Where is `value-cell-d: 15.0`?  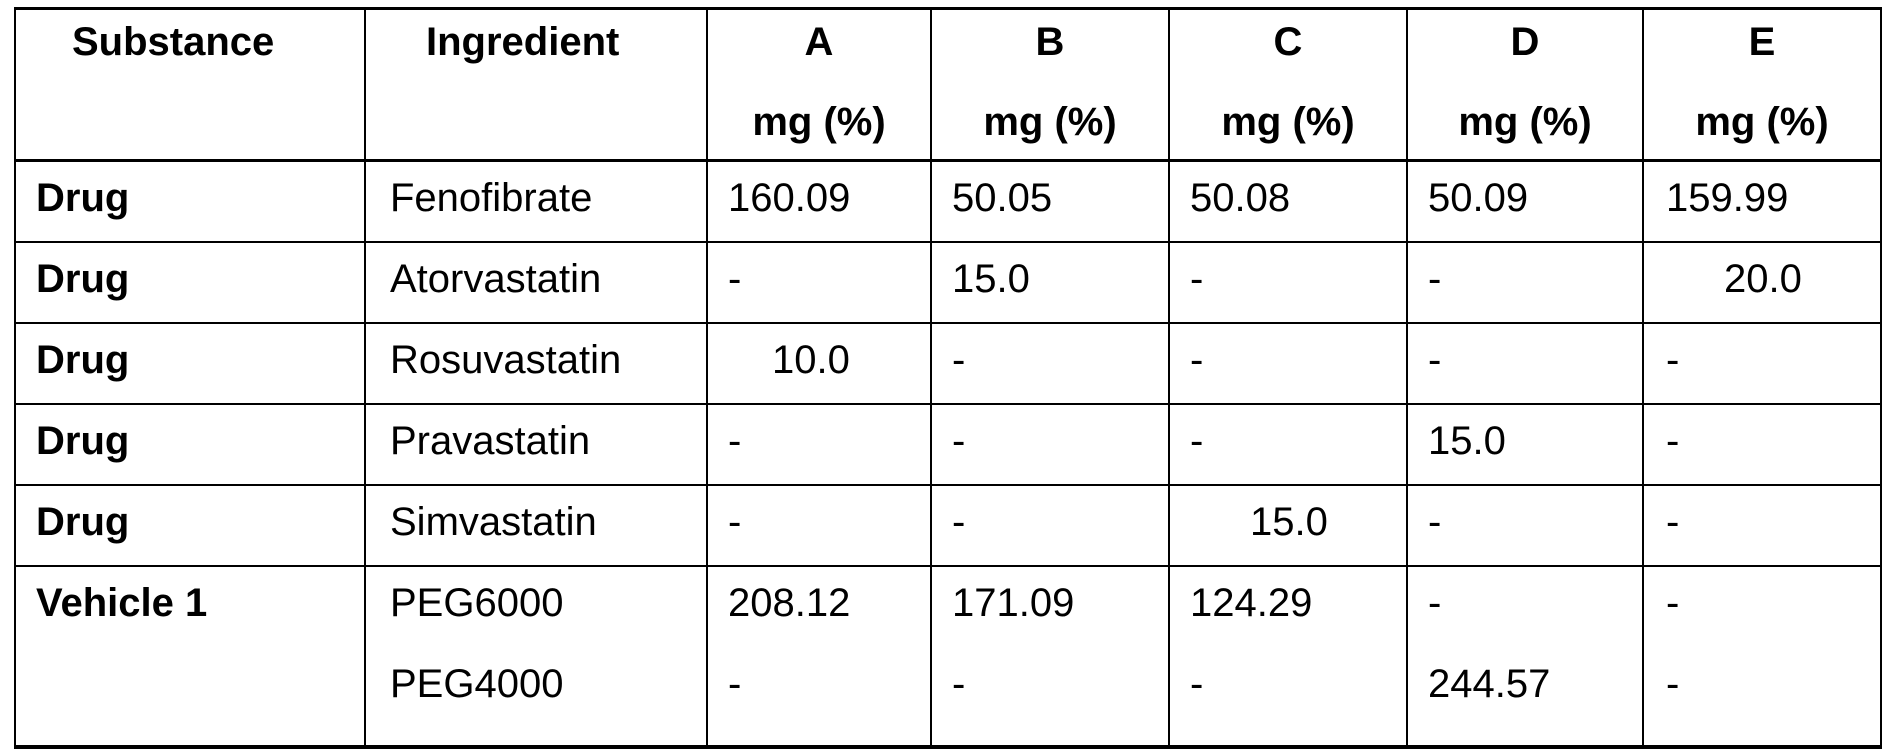
value-cell-d: 15.0 is located at coordinates (1525, 444).